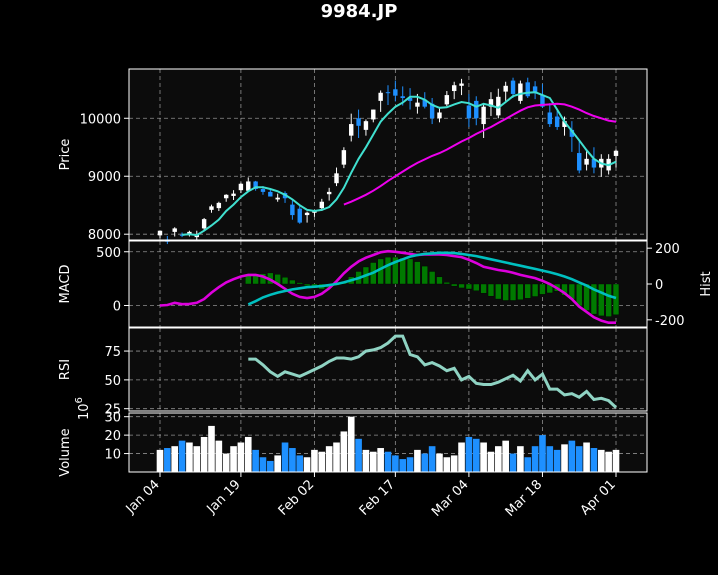  What do you see at coordinates (297, 498) in the screenshot?
I see `x-tick-label: Feb 02` at bounding box center [297, 498].